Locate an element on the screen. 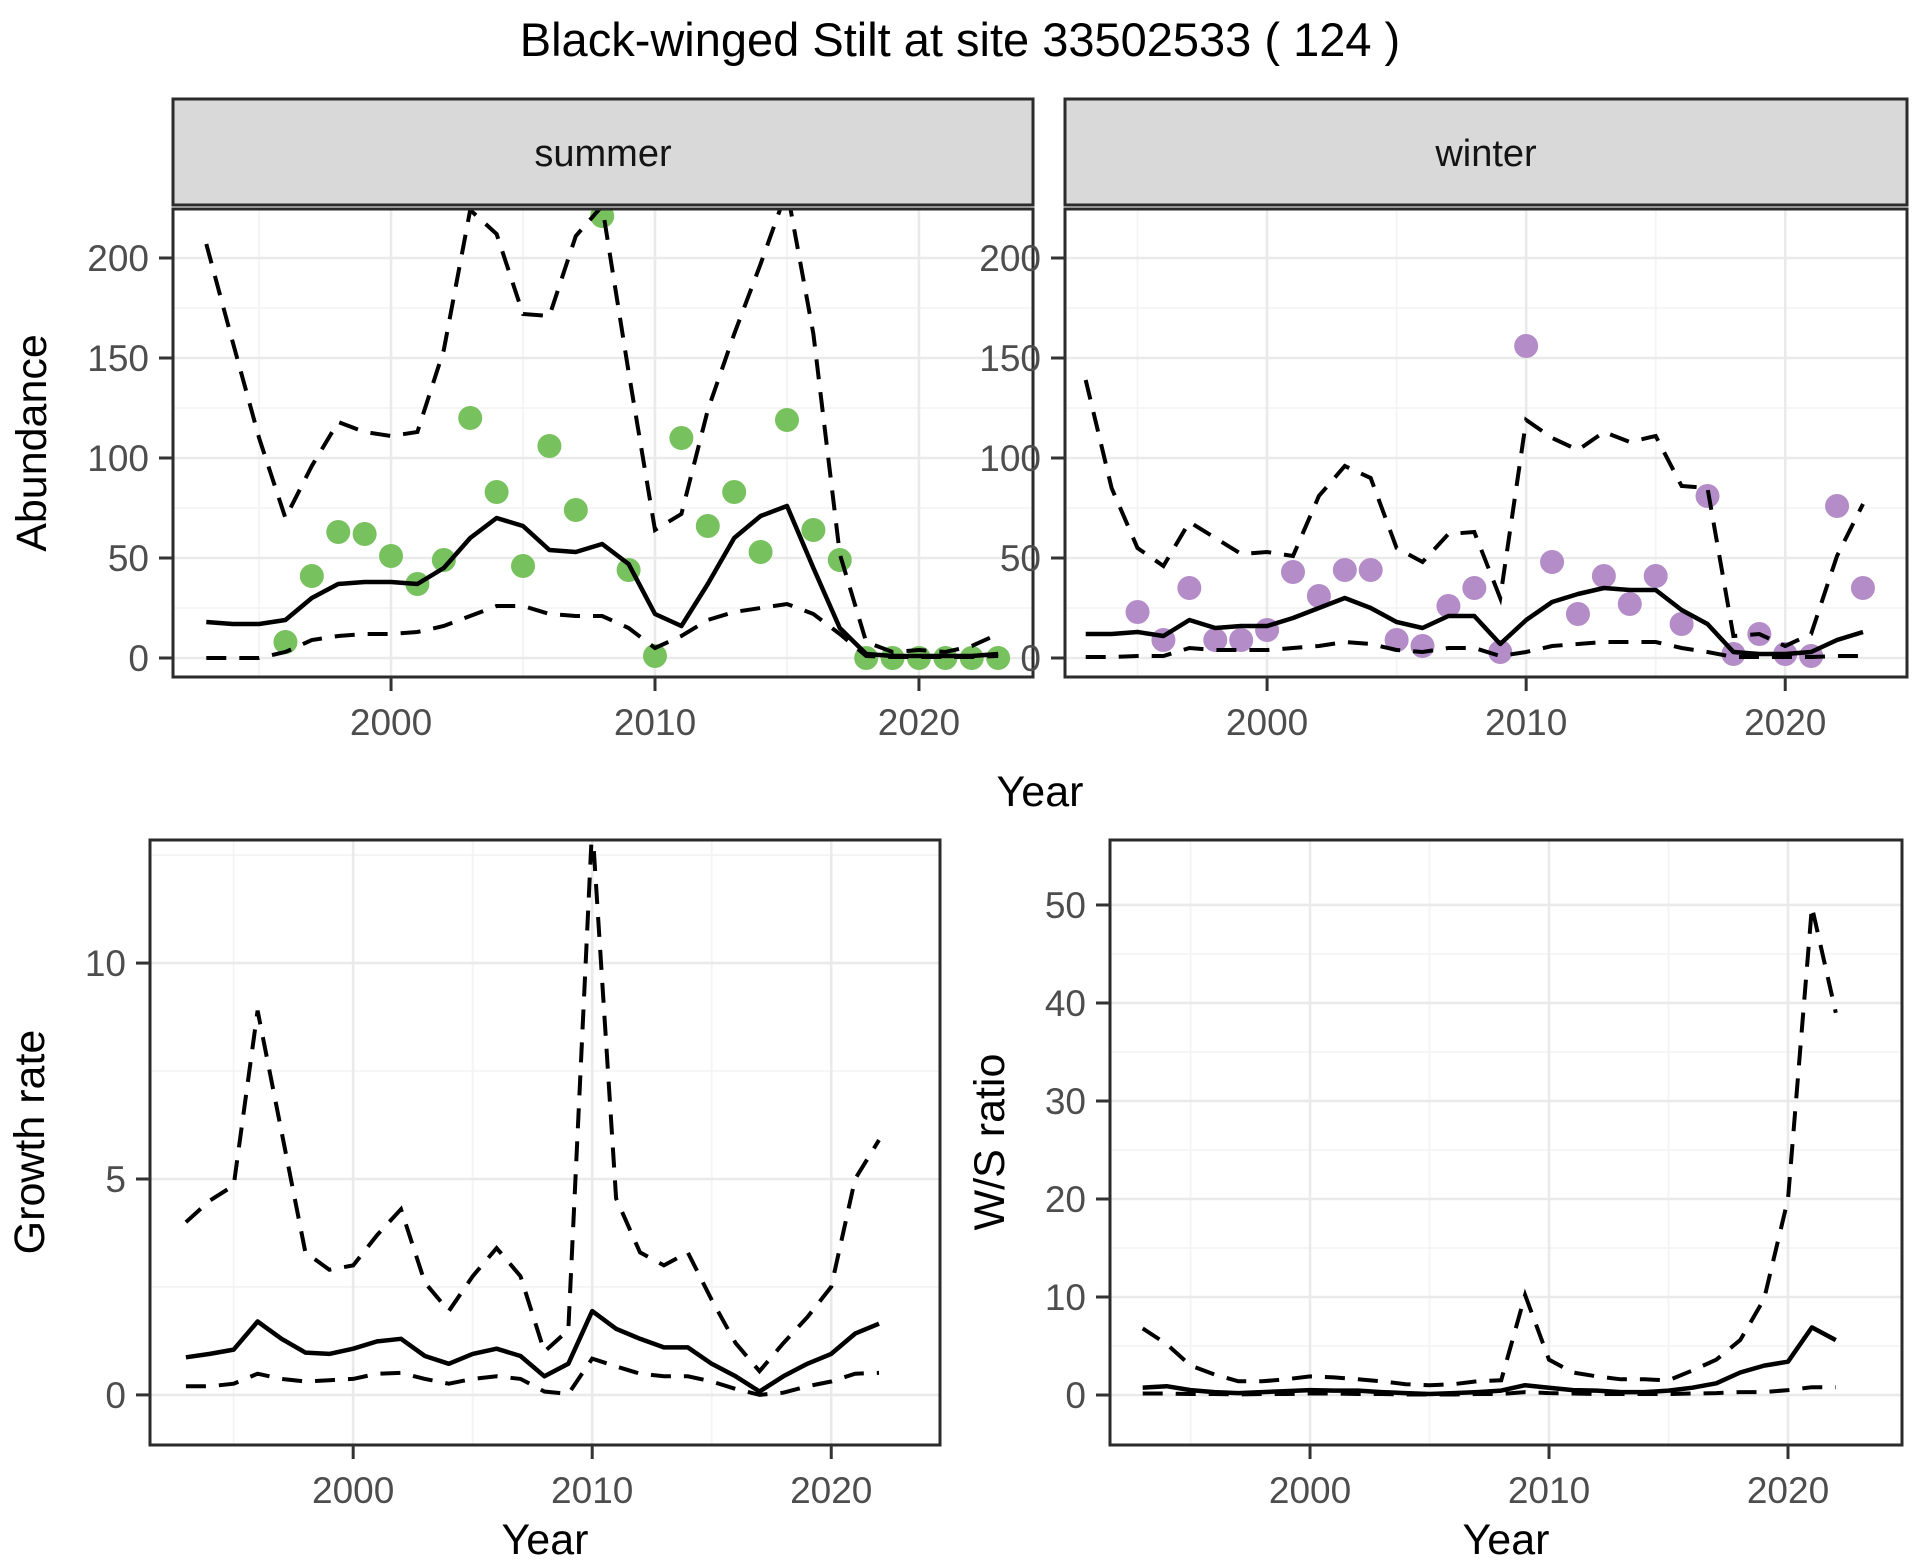 Image resolution: width=1920 pixels, height=1565 pixels. x-axis-title-growth: Year is located at coordinates (545, 1538).